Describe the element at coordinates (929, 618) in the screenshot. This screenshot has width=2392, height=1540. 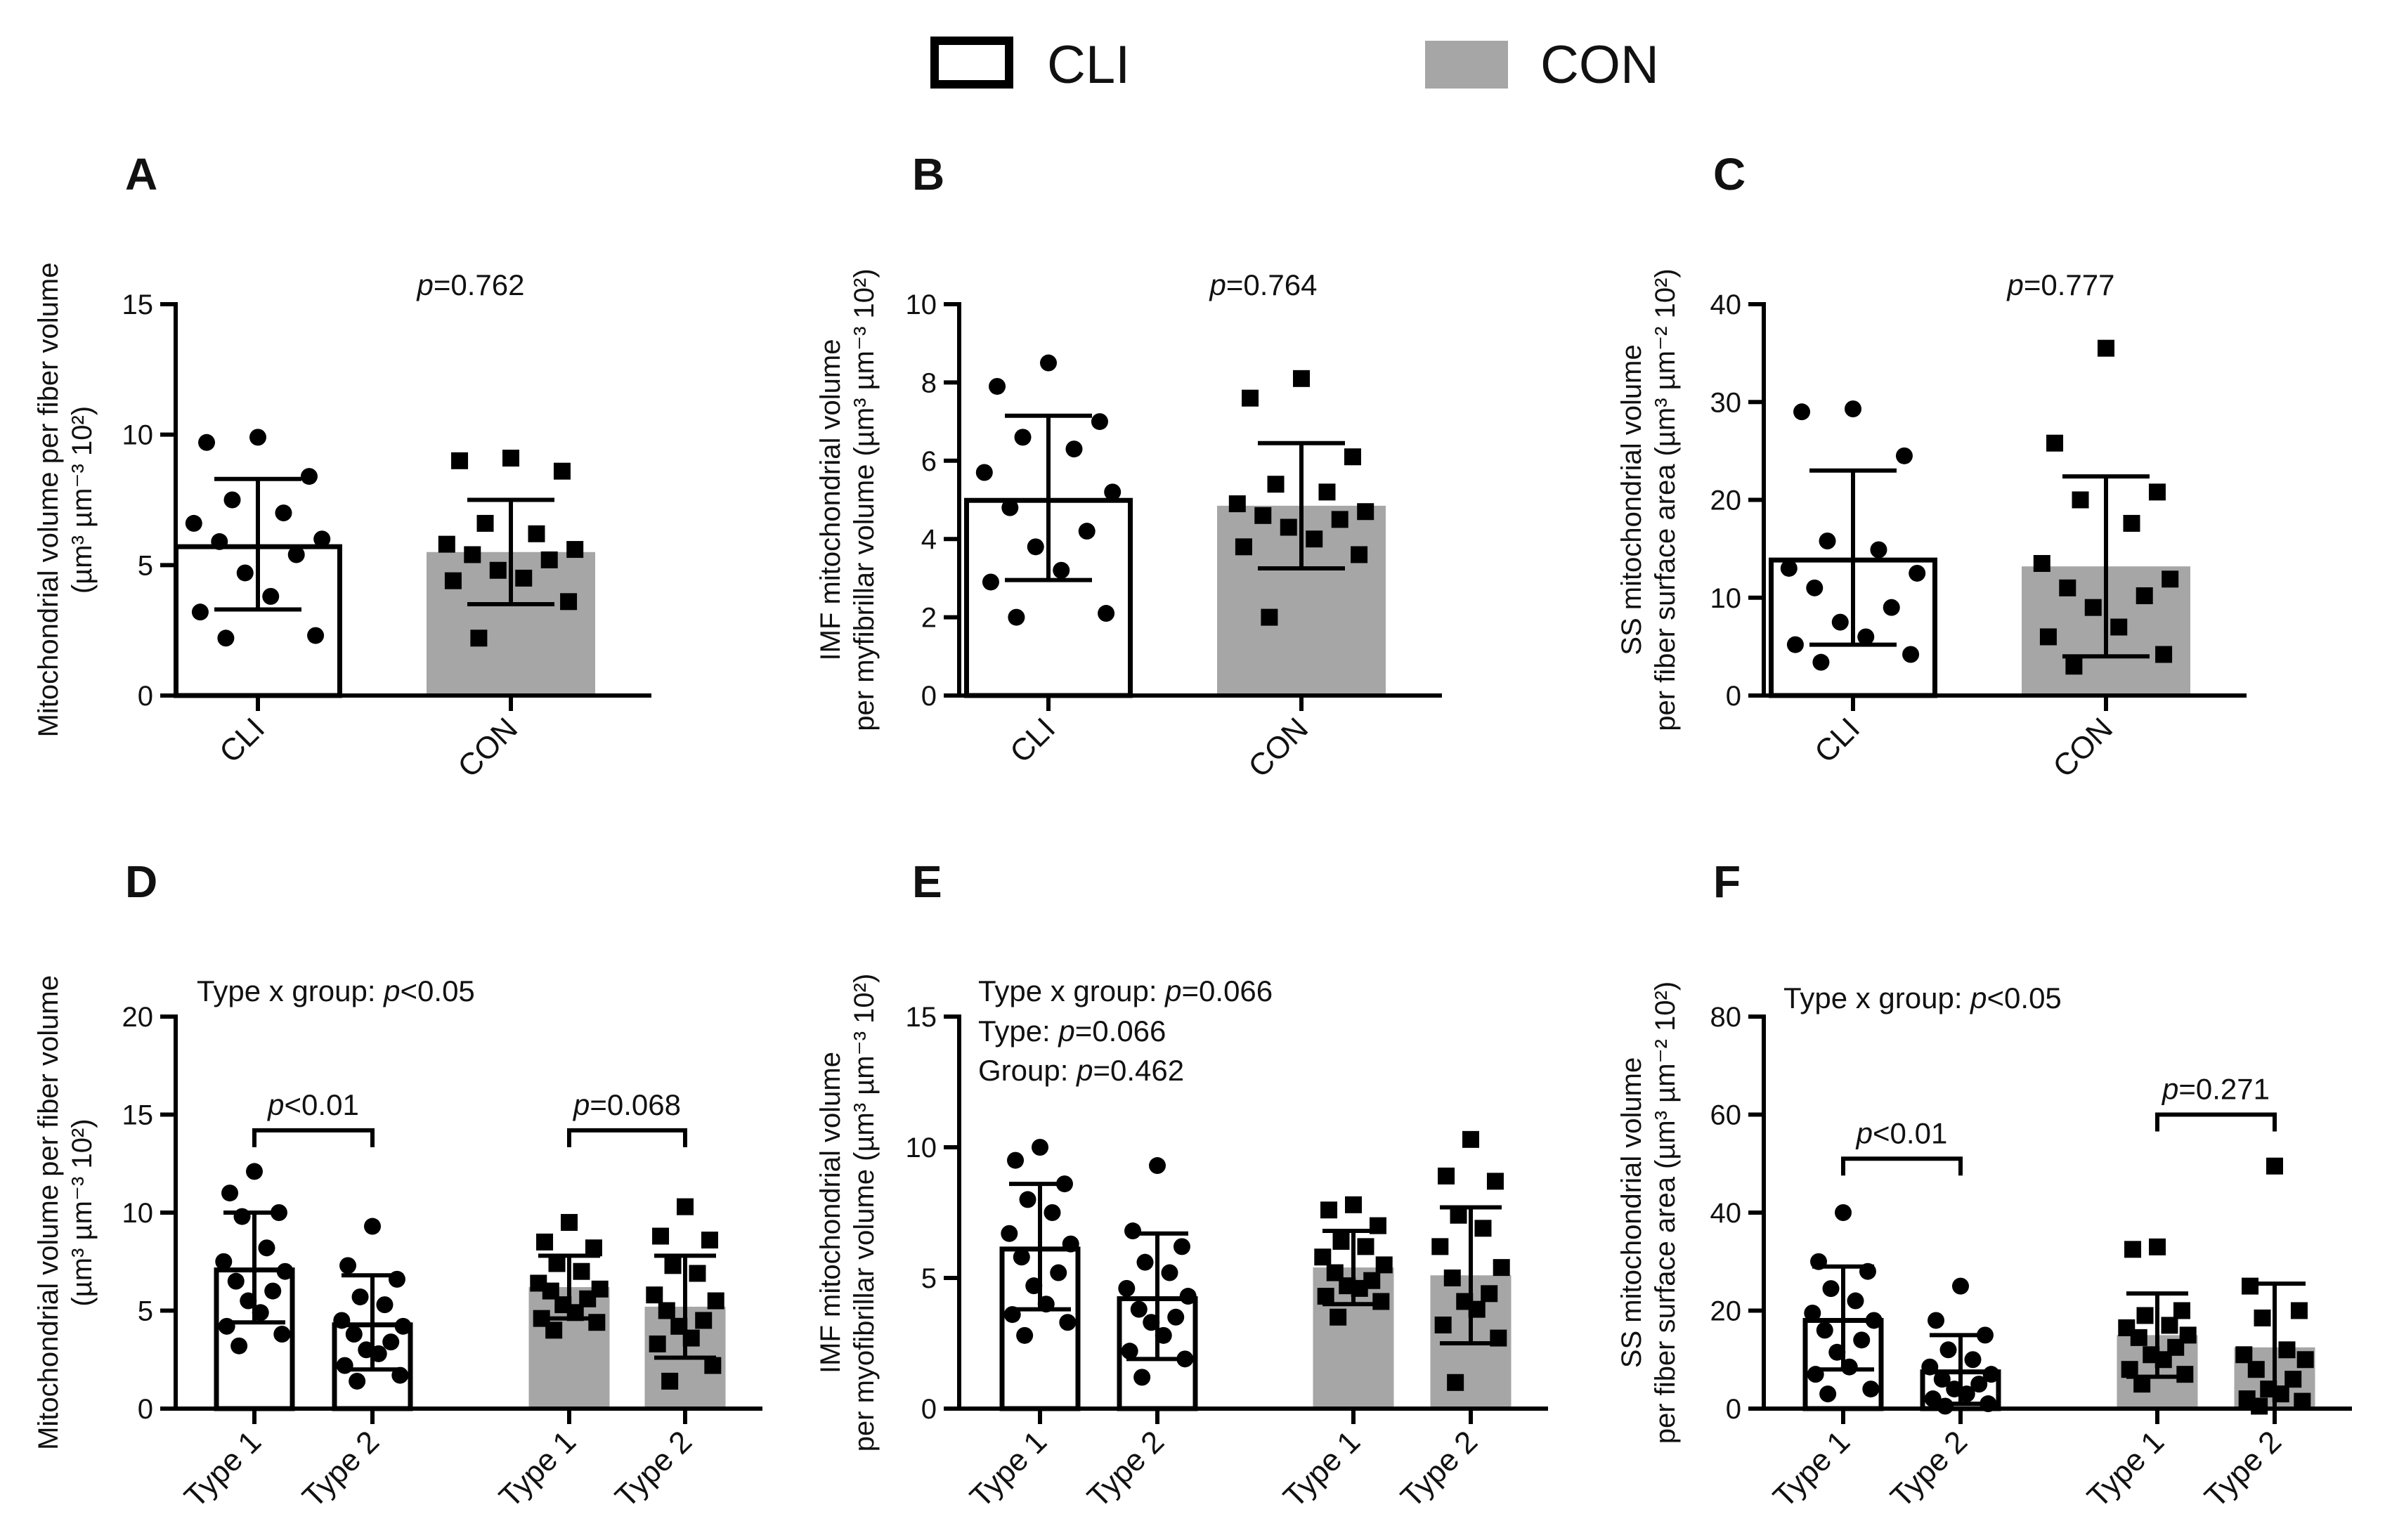
I see `y-tick-label: 2` at that location.